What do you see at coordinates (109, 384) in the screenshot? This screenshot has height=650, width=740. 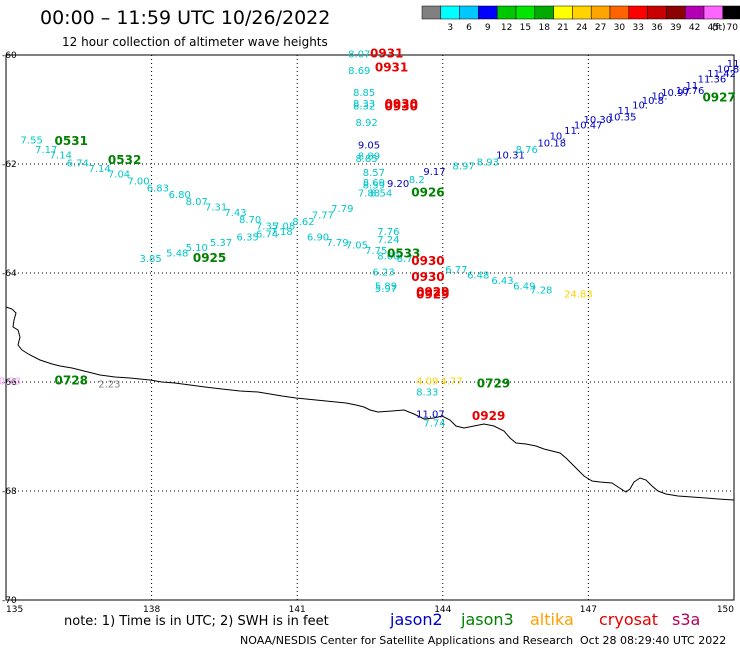 I see `wave-height-label: 2.23` at bounding box center [109, 384].